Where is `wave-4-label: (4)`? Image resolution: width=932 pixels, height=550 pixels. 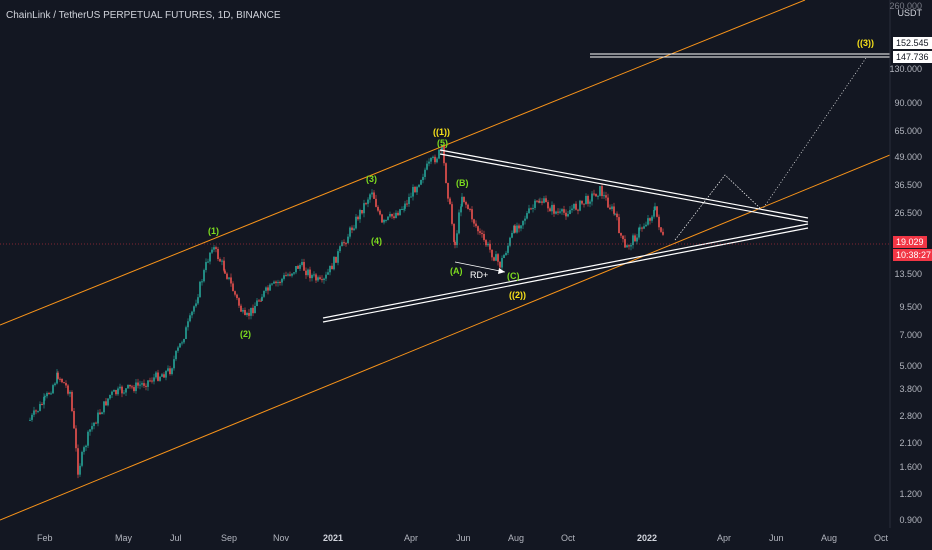 wave-4-label: (4) is located at coordinates (376, 241).